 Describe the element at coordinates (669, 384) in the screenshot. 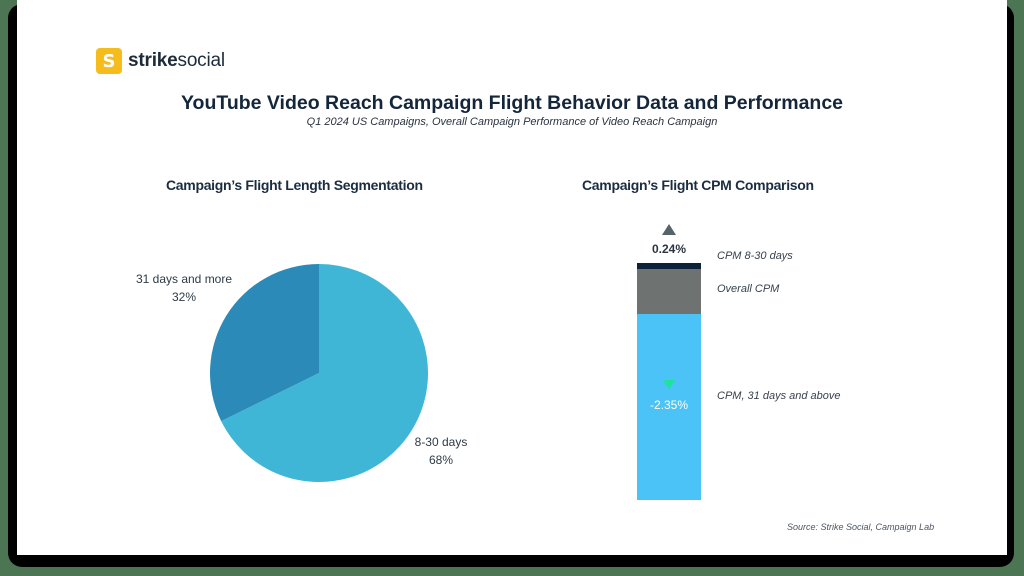

I see `decrease-triangle-icon` at that location.